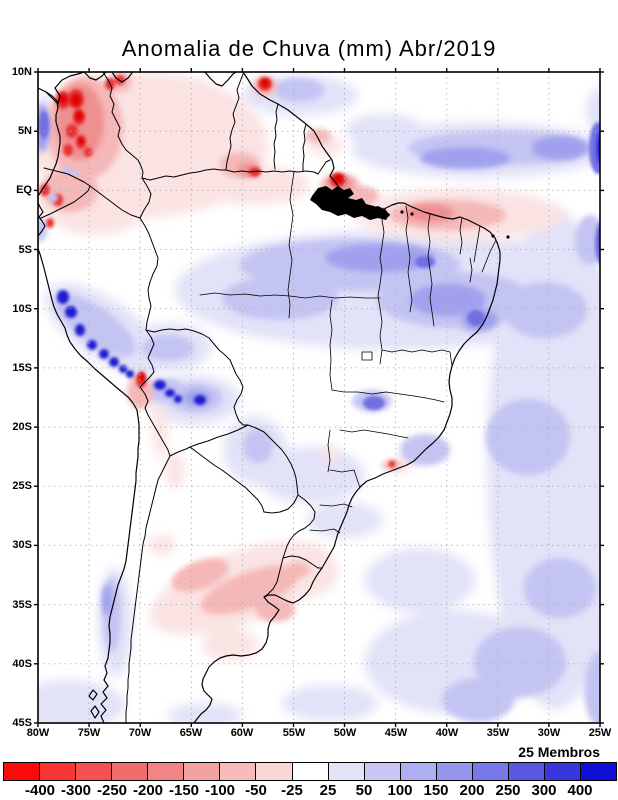  What do you see at coordinates (396, 733) in the screenshot?
I see `lon-tick-label: 45W` at bounding box center [396, 733].